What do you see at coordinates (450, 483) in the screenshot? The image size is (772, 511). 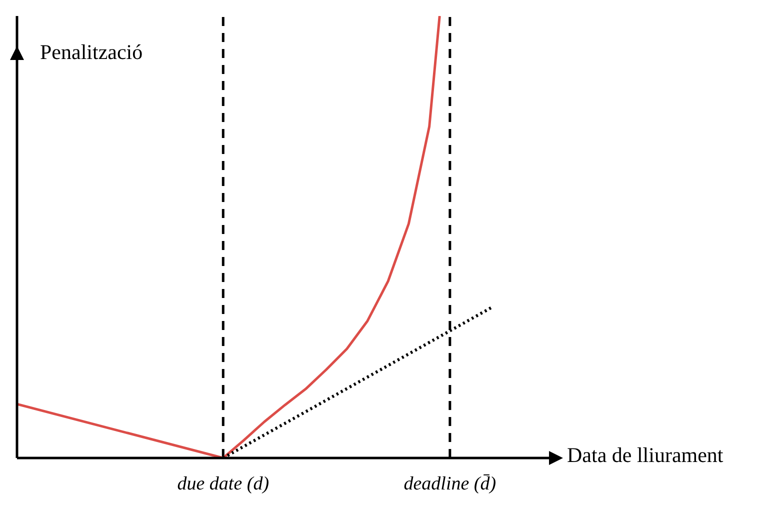 I see `x-tick-label: deadline (d̄)` at bounding box center [450, 483].